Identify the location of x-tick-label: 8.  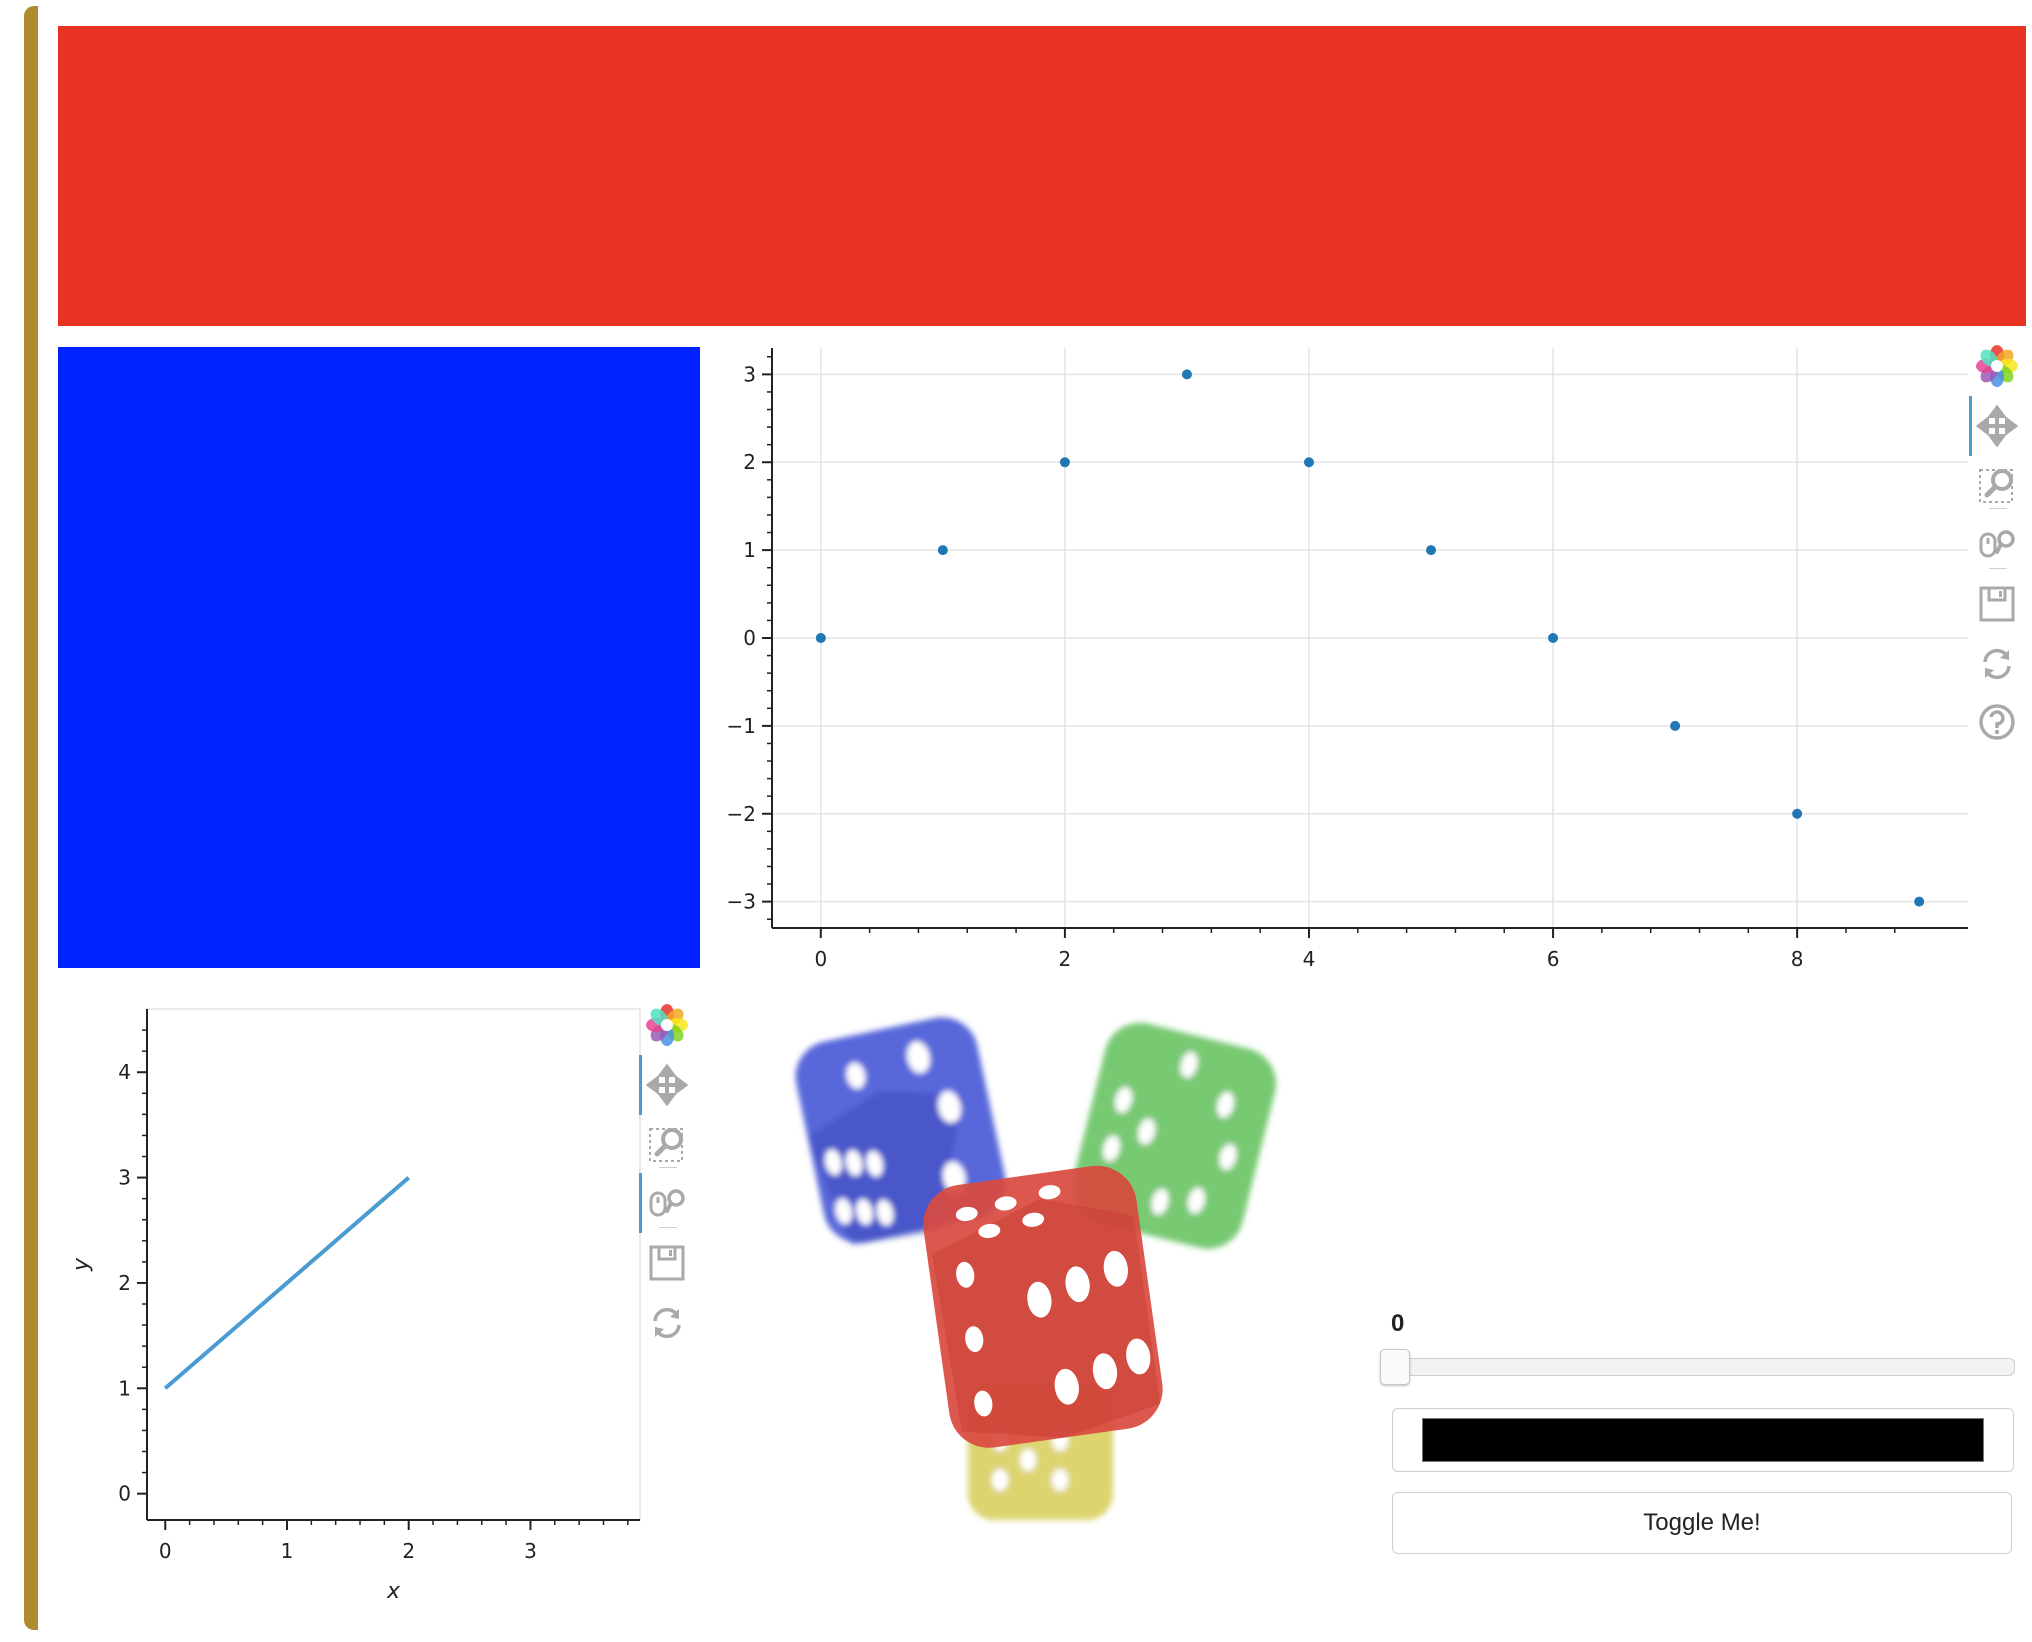
(1797, 959).